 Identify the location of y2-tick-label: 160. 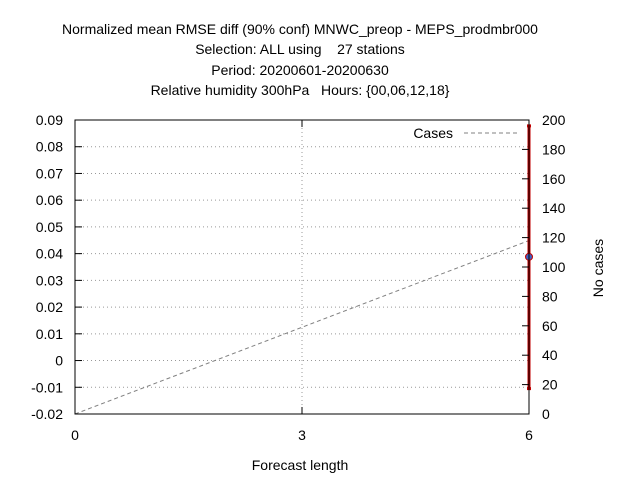
(554, 179).